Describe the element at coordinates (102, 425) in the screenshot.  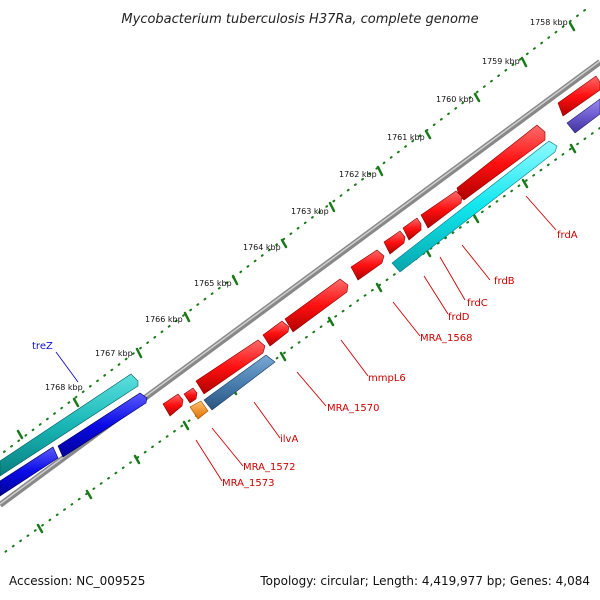
I see `gene-arrow-blue` at that location.